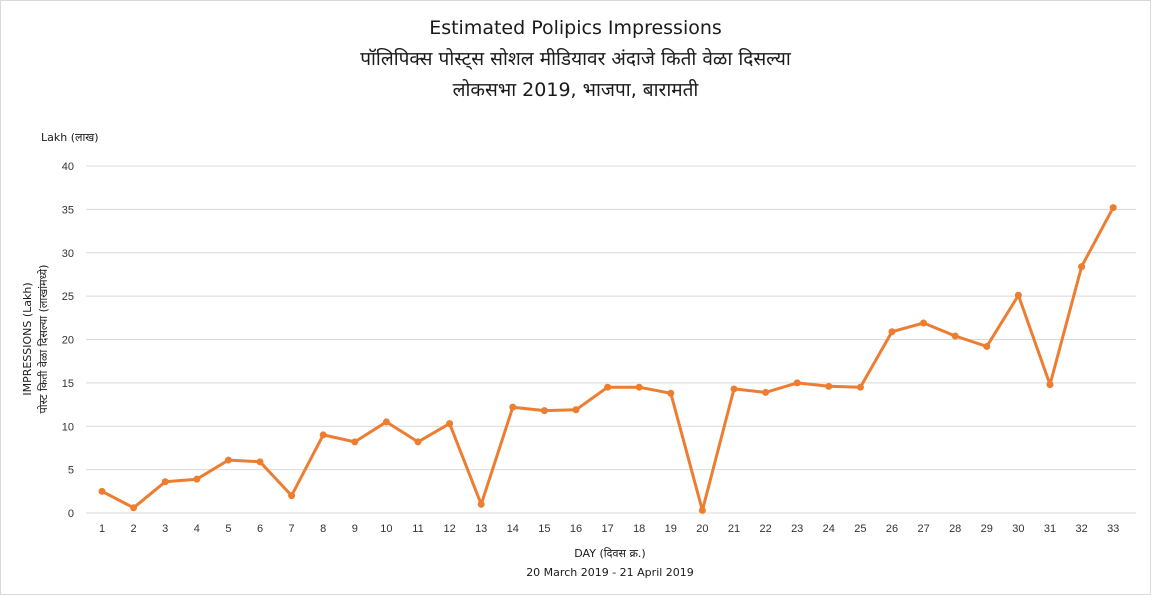 The width and height of the screenshot is (1151, 595). I want to click on y-tick-label: 0, so click(71, 514).